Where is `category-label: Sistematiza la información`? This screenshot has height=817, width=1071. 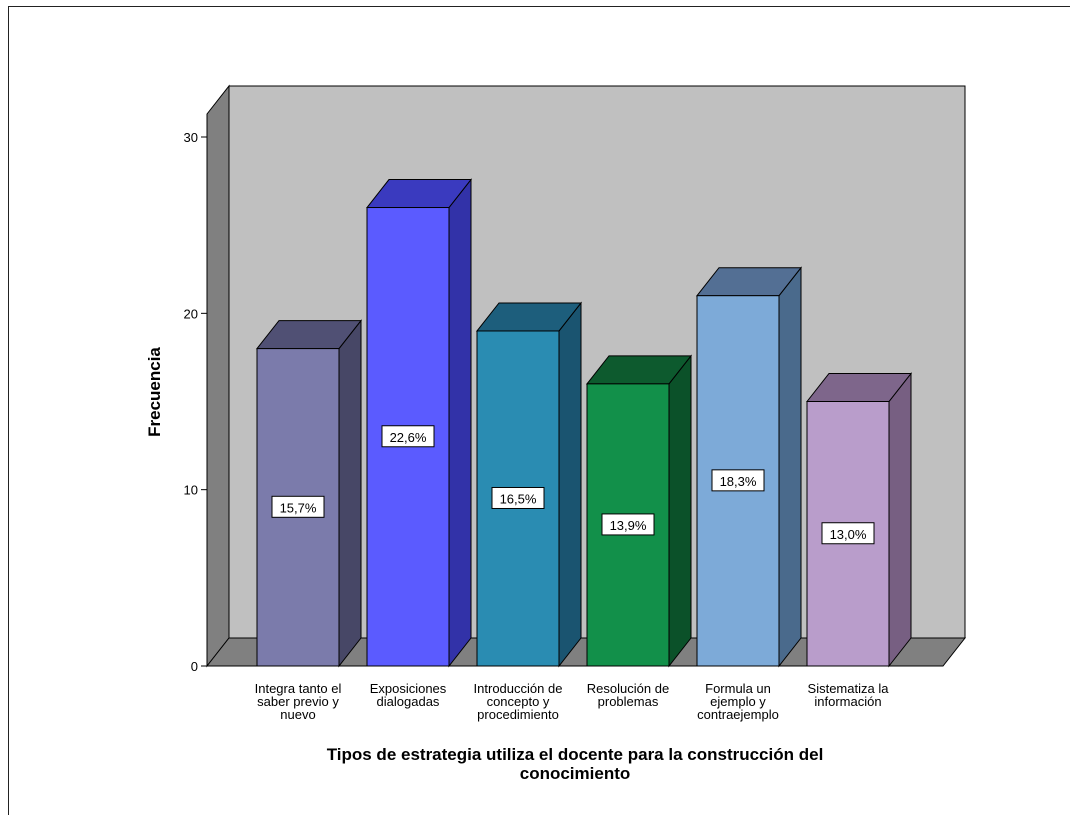 category-label: Sistematiza la información is located at coordinates (849, 695).